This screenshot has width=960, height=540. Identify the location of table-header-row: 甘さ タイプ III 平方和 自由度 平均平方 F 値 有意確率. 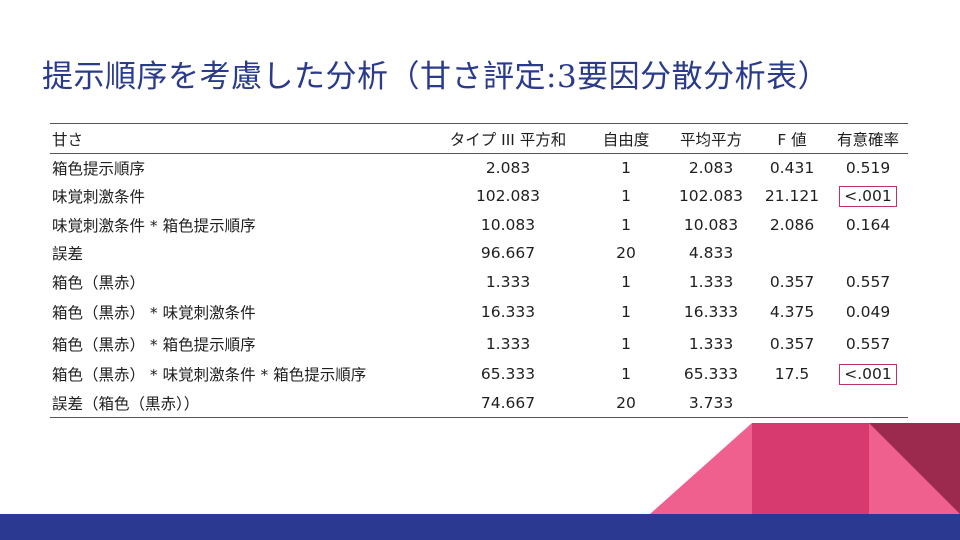
(479, 138).